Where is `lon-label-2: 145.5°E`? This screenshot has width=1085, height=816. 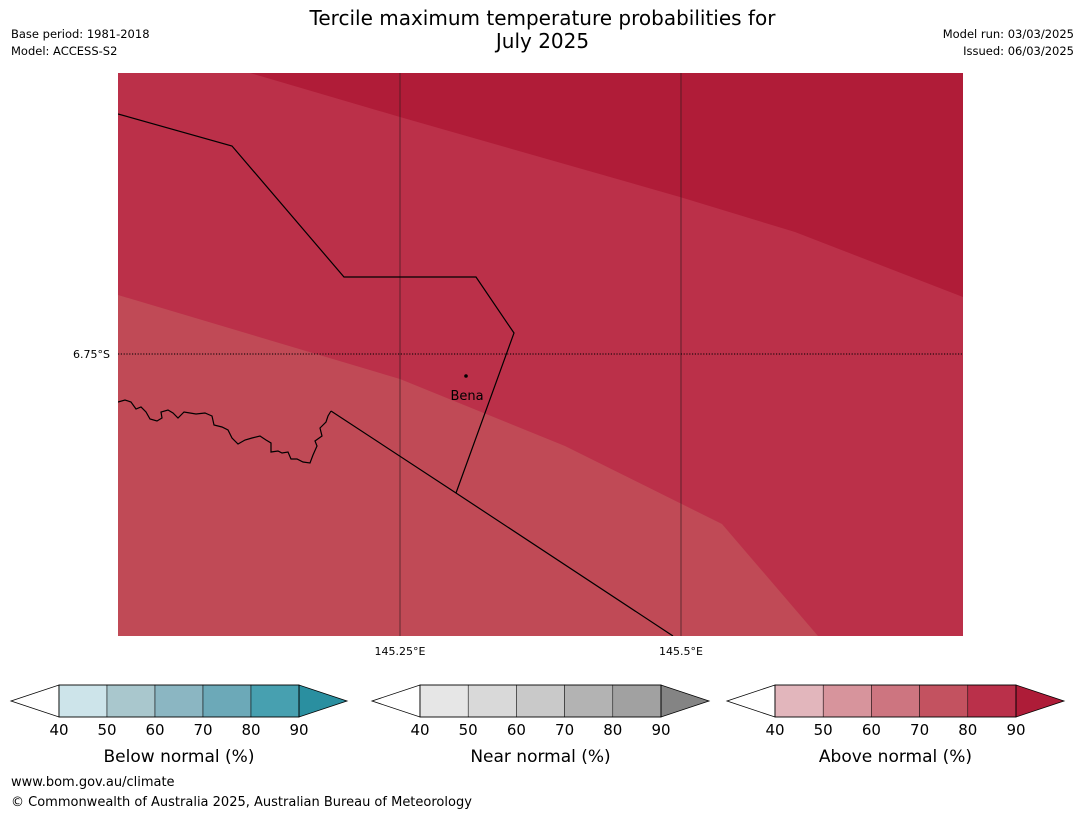
lon-label-2: 145.5°E is located at coordinates (681, 651).